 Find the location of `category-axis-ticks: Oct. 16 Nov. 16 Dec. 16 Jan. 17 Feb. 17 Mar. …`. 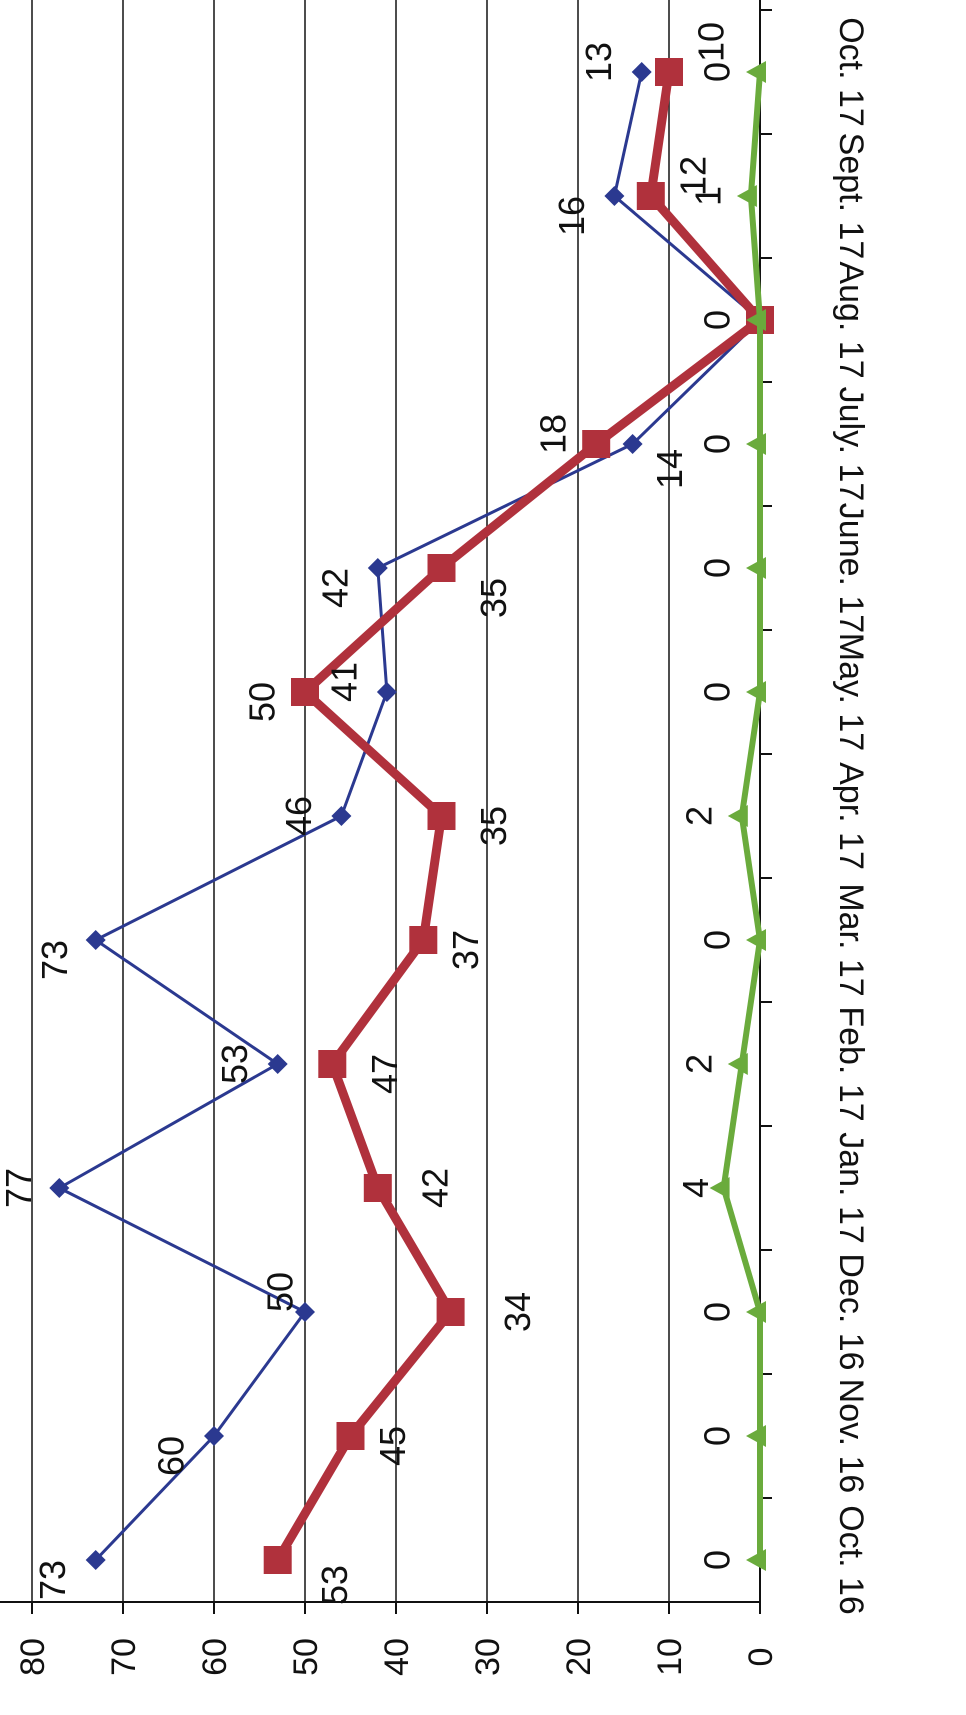

category-axis-ticks: Oct. 16 Nov. 16 Dec. 16 Jan. 17 Feb. 17 Mar. … is located at coordinates (851, 816).